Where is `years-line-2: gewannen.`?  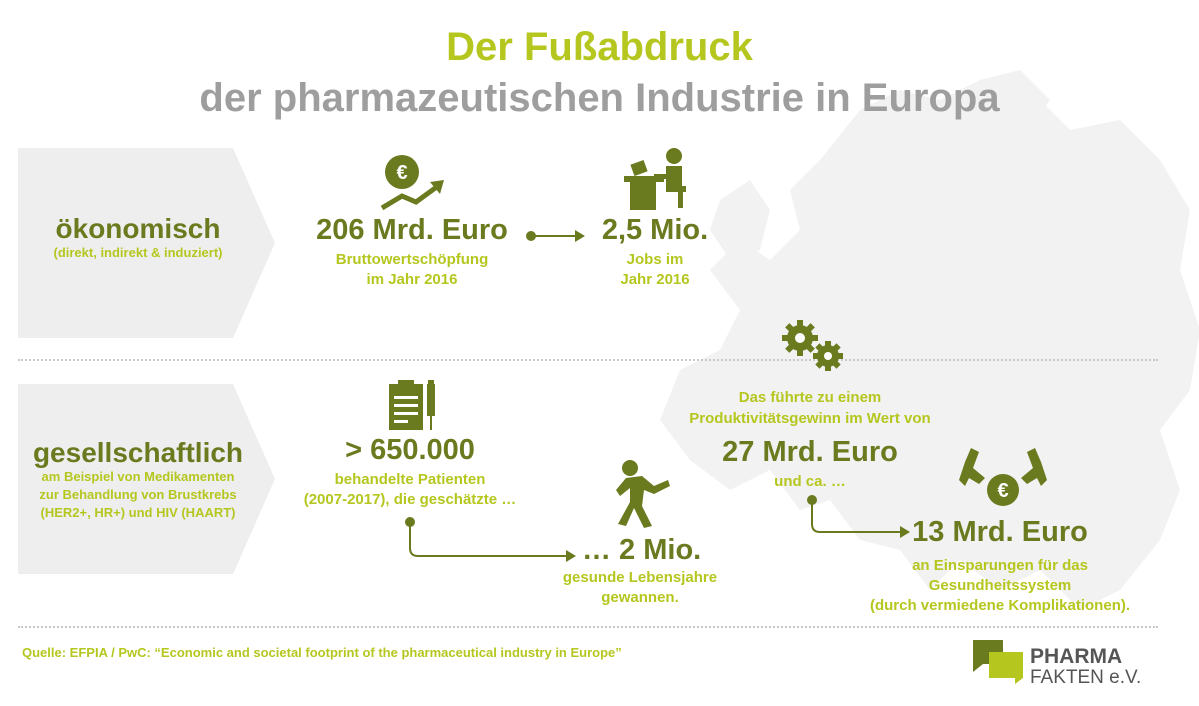 years-line-2: gewannen. is located at coordinates (640, 597).